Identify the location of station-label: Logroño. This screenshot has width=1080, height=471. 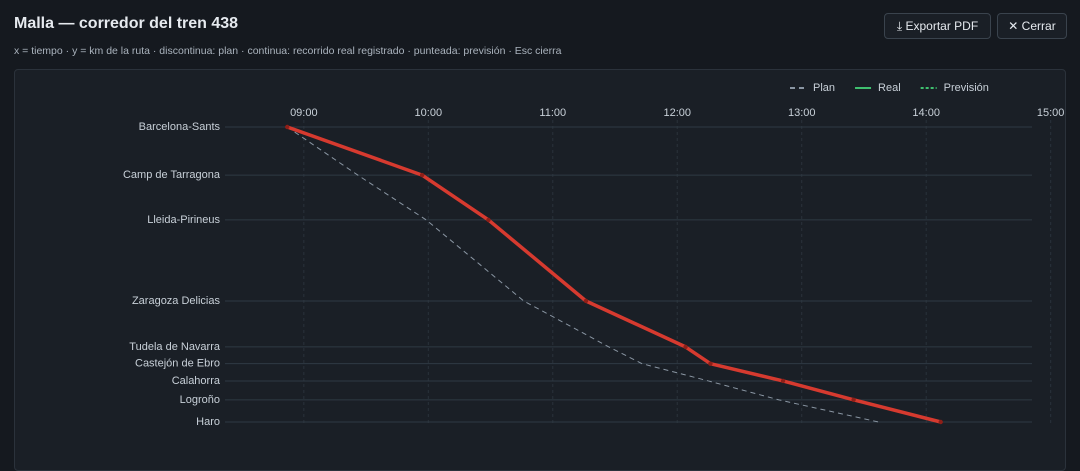
(200, 400).